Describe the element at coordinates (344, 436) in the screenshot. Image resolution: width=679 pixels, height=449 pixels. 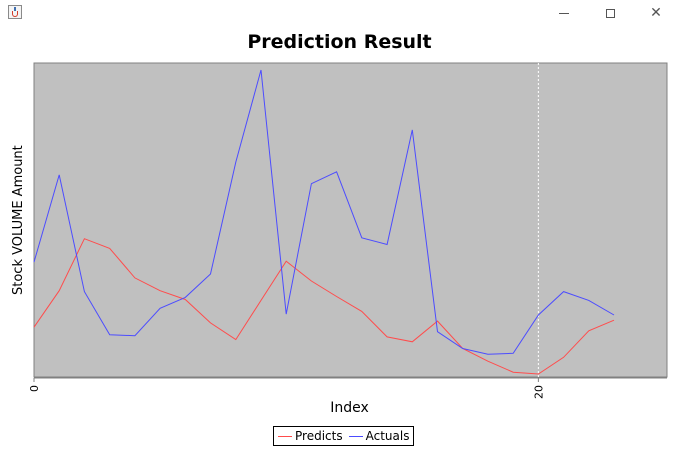
I see `chart-legend: Predicts Actuals` at that location.